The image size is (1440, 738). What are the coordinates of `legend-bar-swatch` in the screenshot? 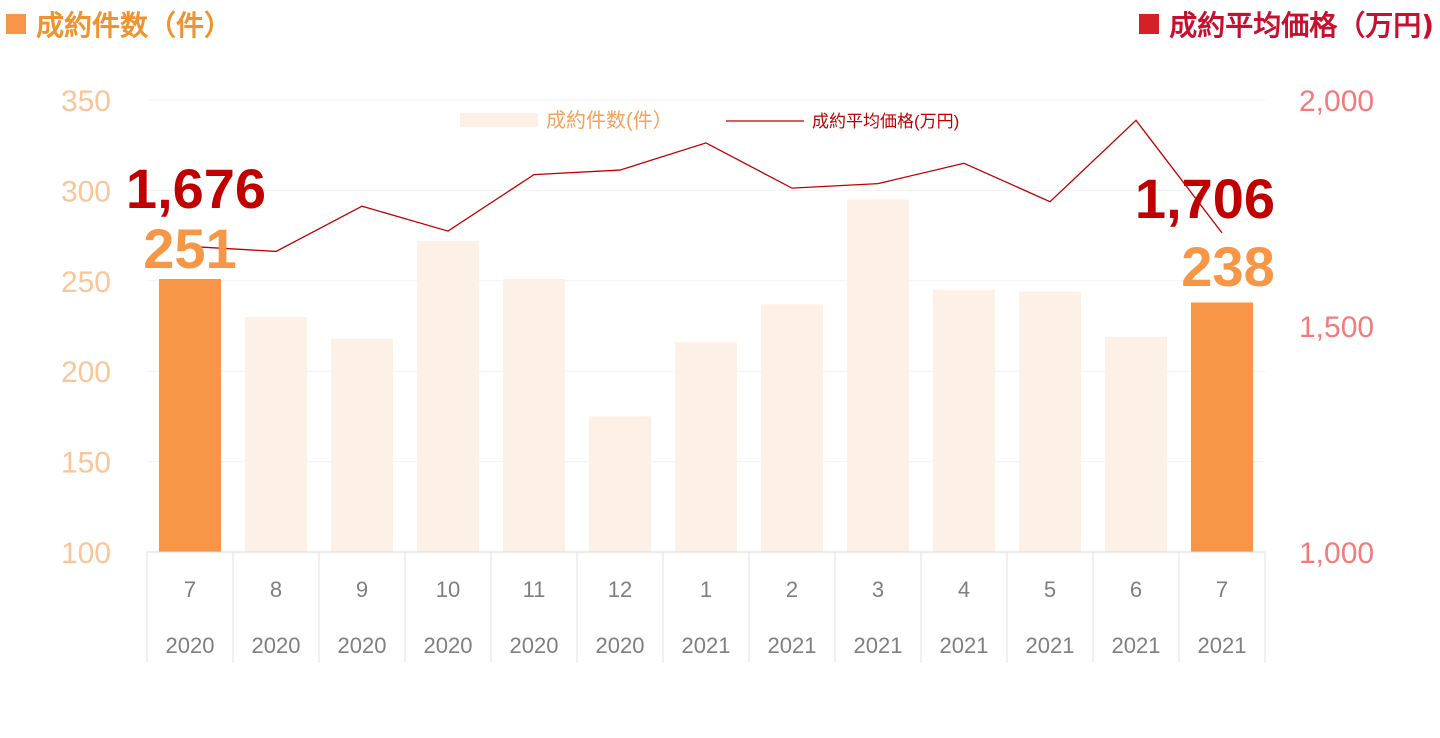 It's located at (499, 120).